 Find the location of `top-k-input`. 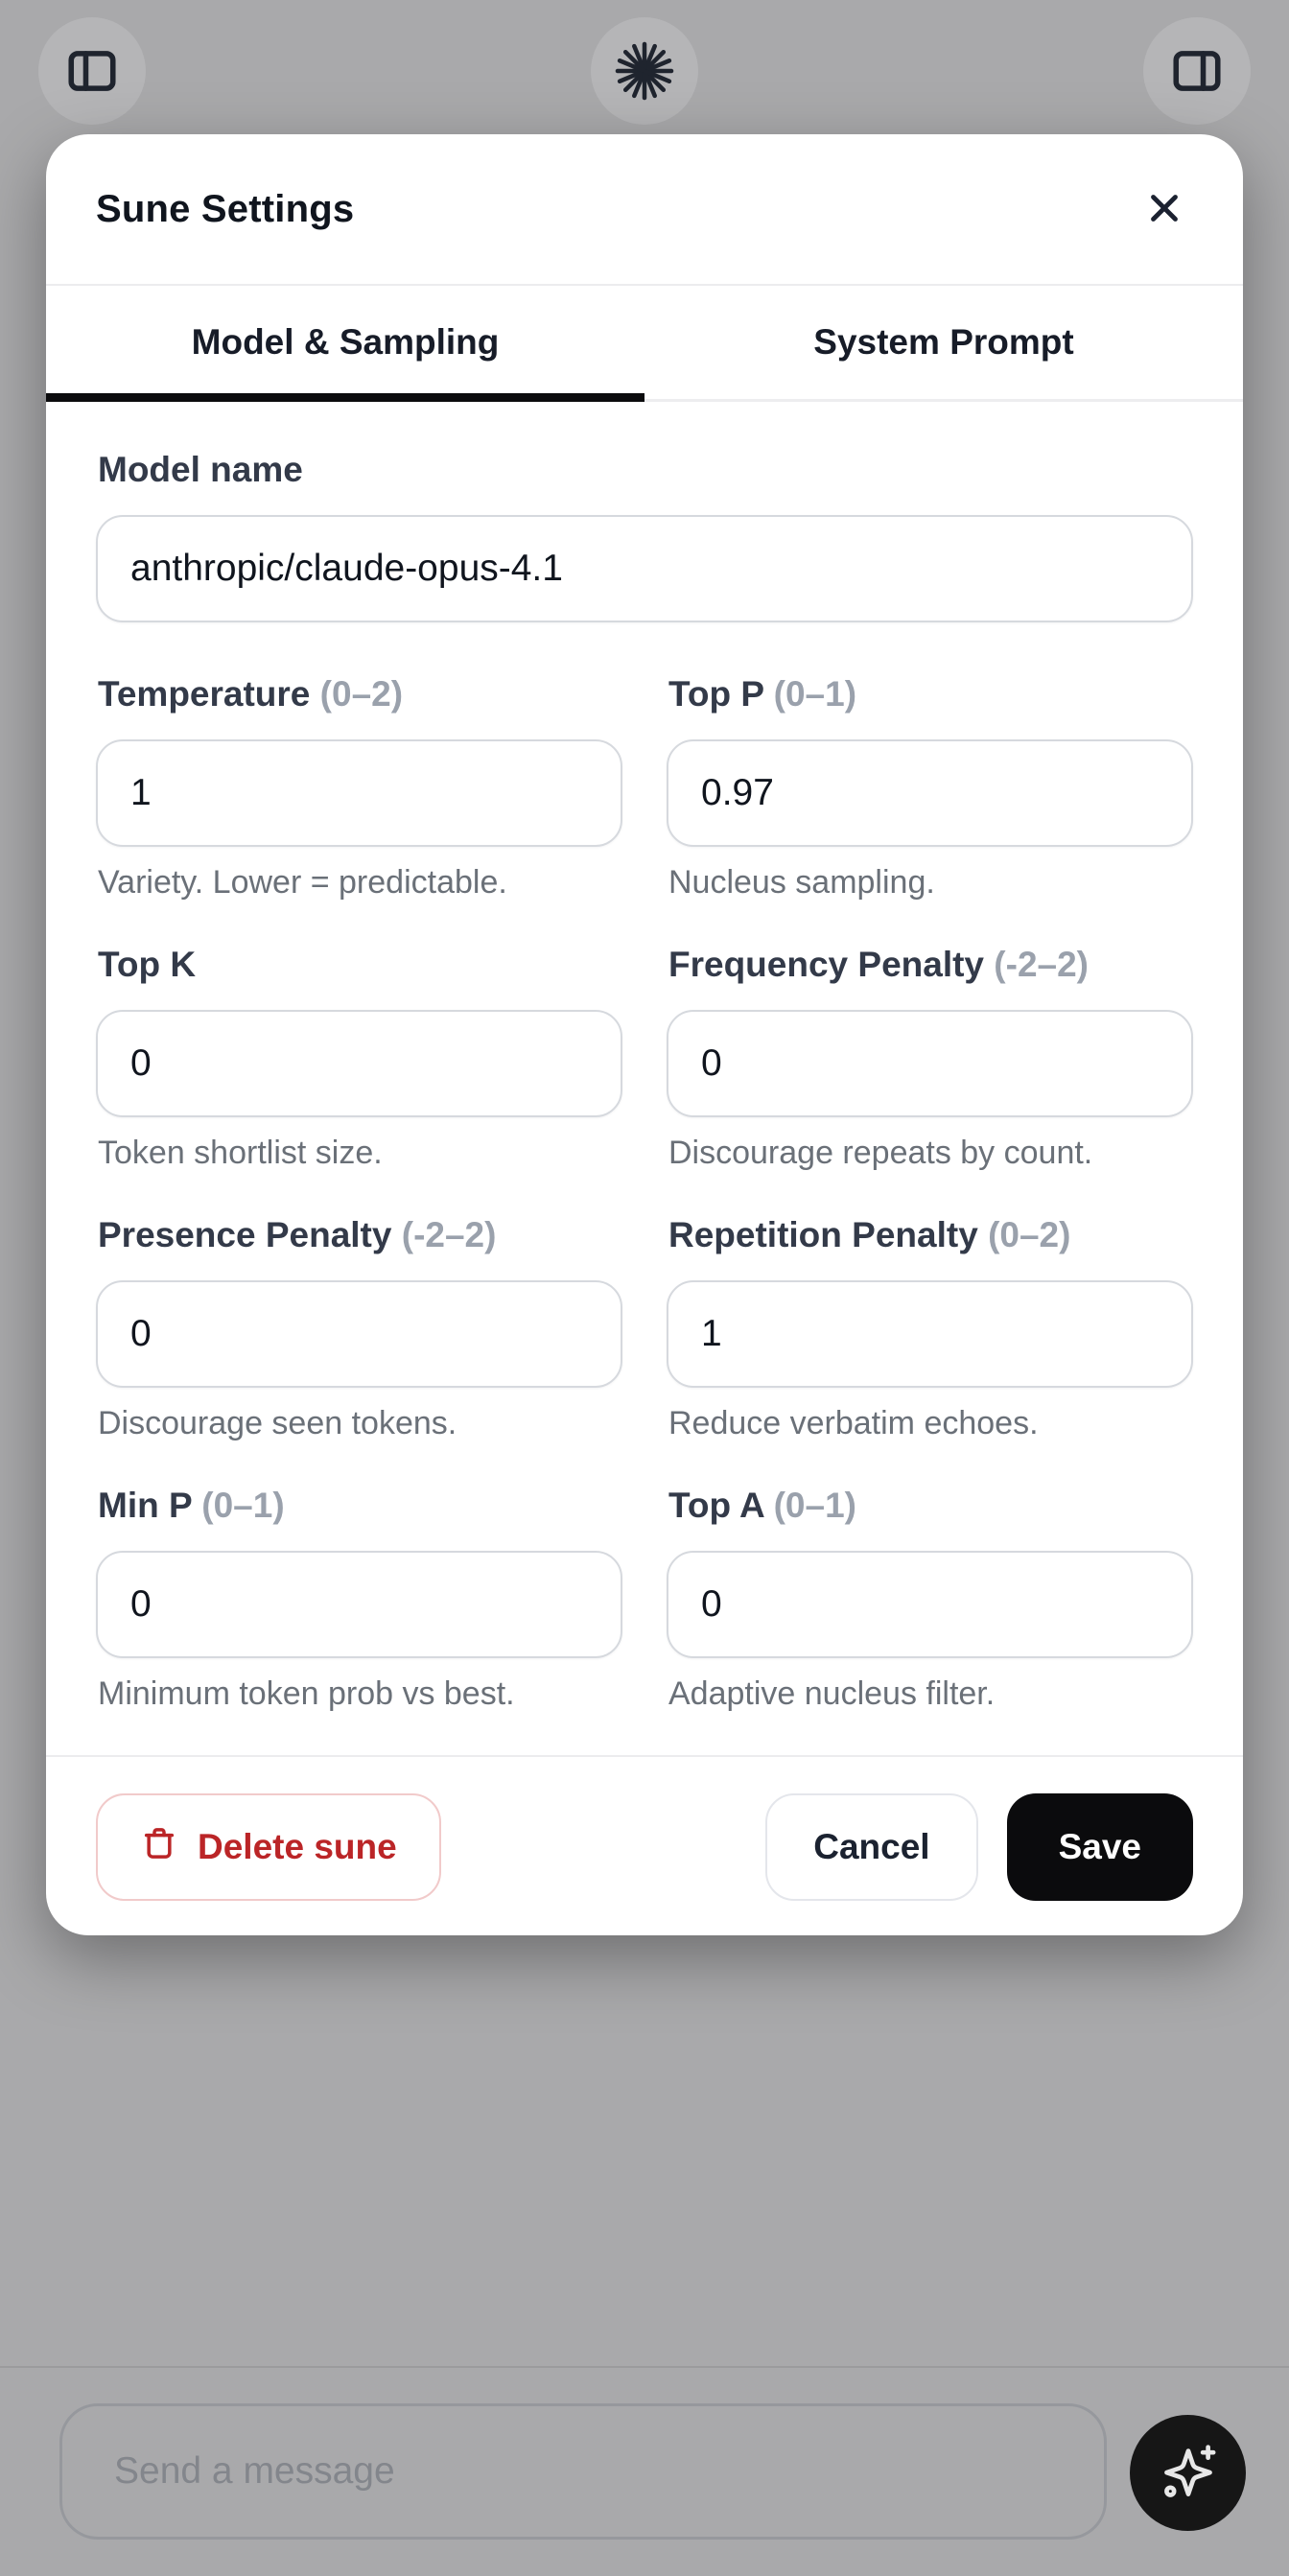

top-k-input is located at coordinates (359, 1063).